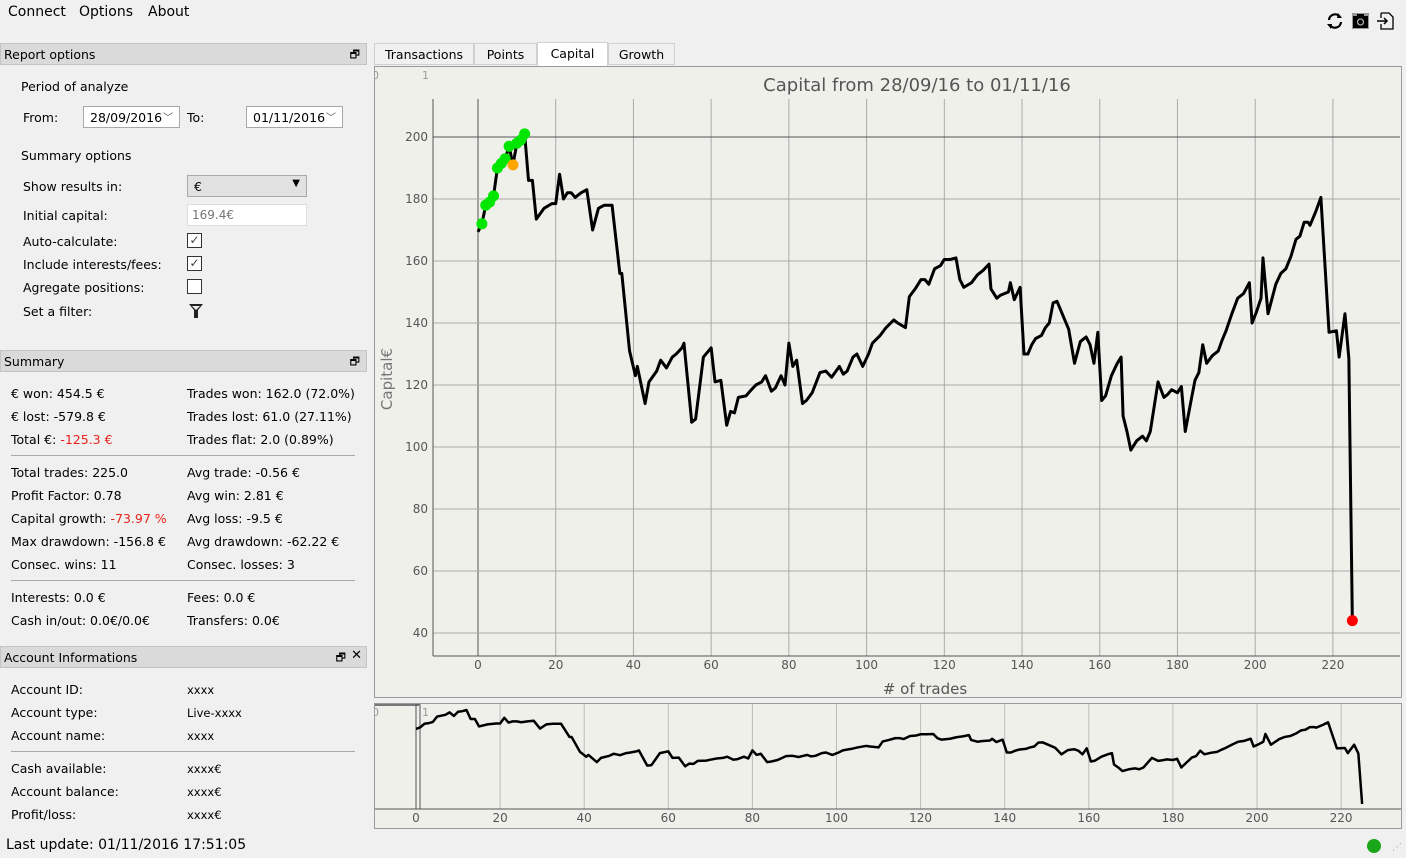 The image size is (1406, 858). I want to click on total-label: Total €:, so click(34, 439).